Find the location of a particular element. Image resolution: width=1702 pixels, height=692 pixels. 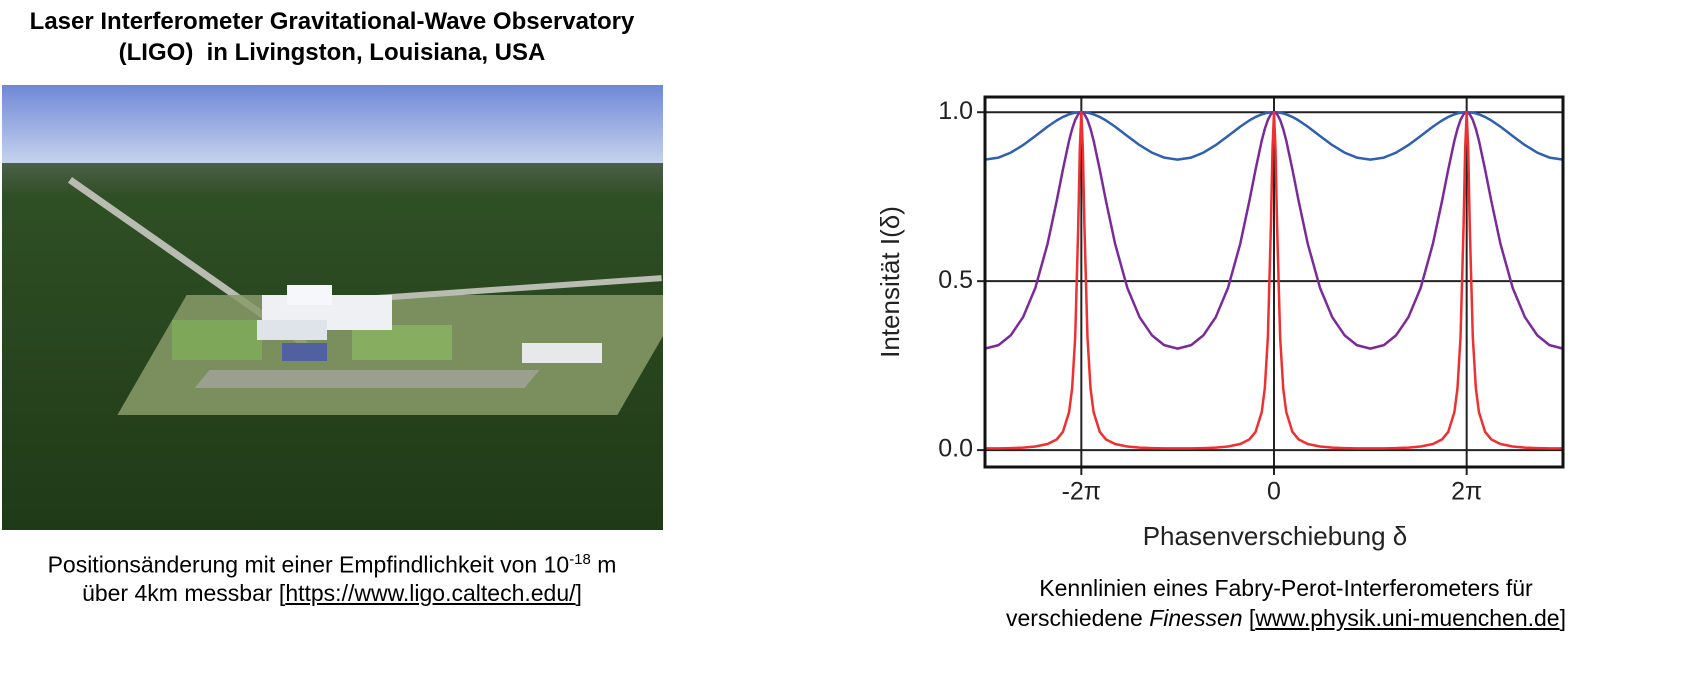

road is located at coordinates (367, 379).